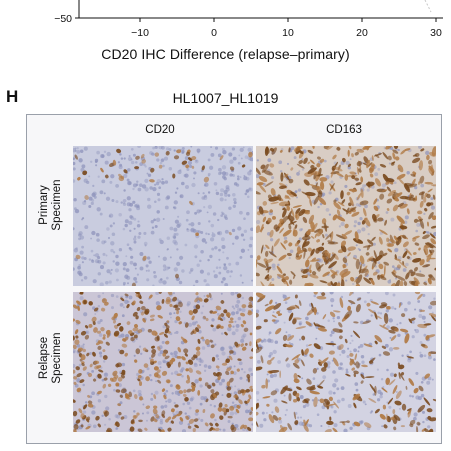  I want to click on column-header-cd163: CD163, so click(344, 130).